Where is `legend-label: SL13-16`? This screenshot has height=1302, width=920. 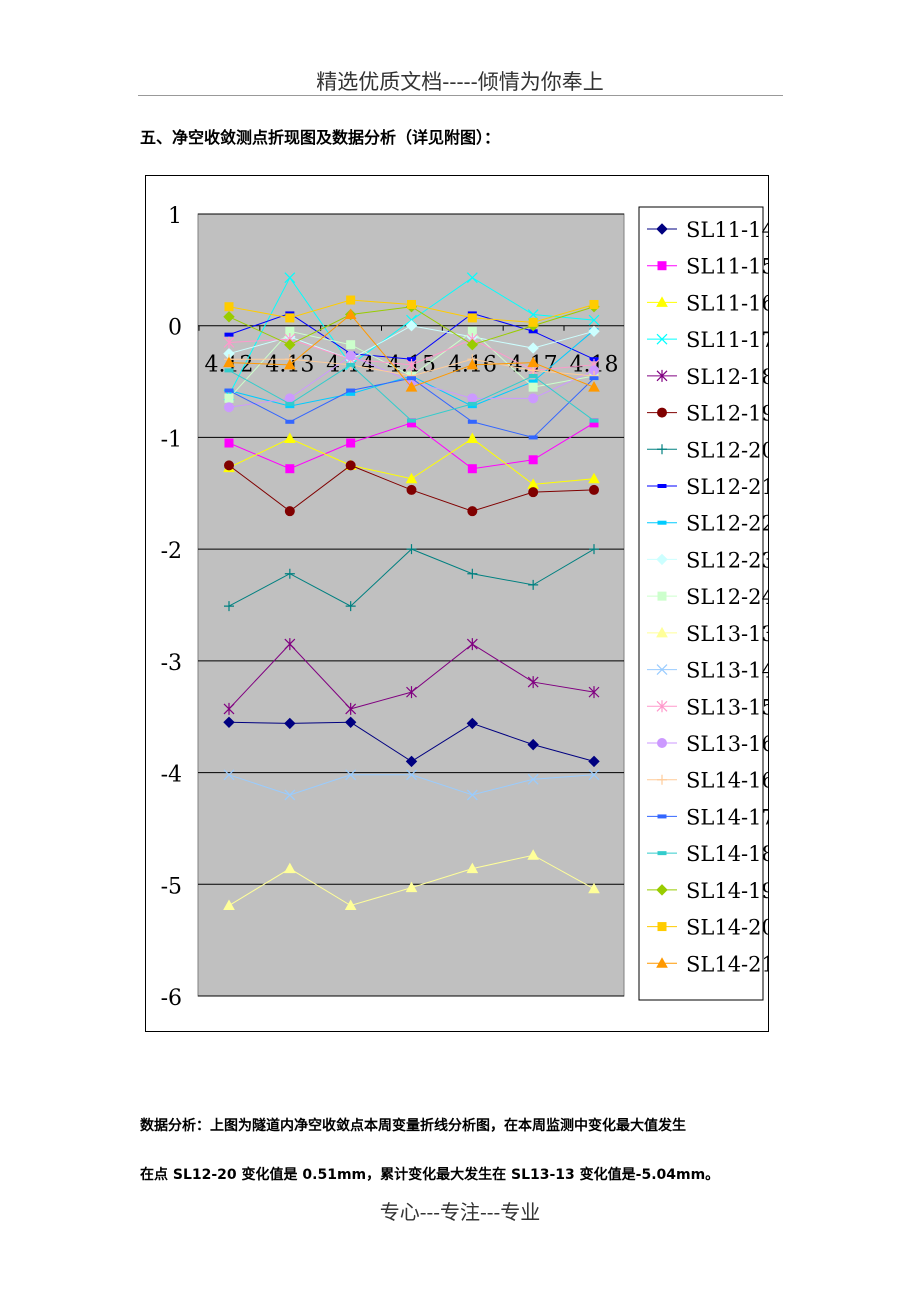
legend-label: SL13-16 is located at coordinates (727, 744).